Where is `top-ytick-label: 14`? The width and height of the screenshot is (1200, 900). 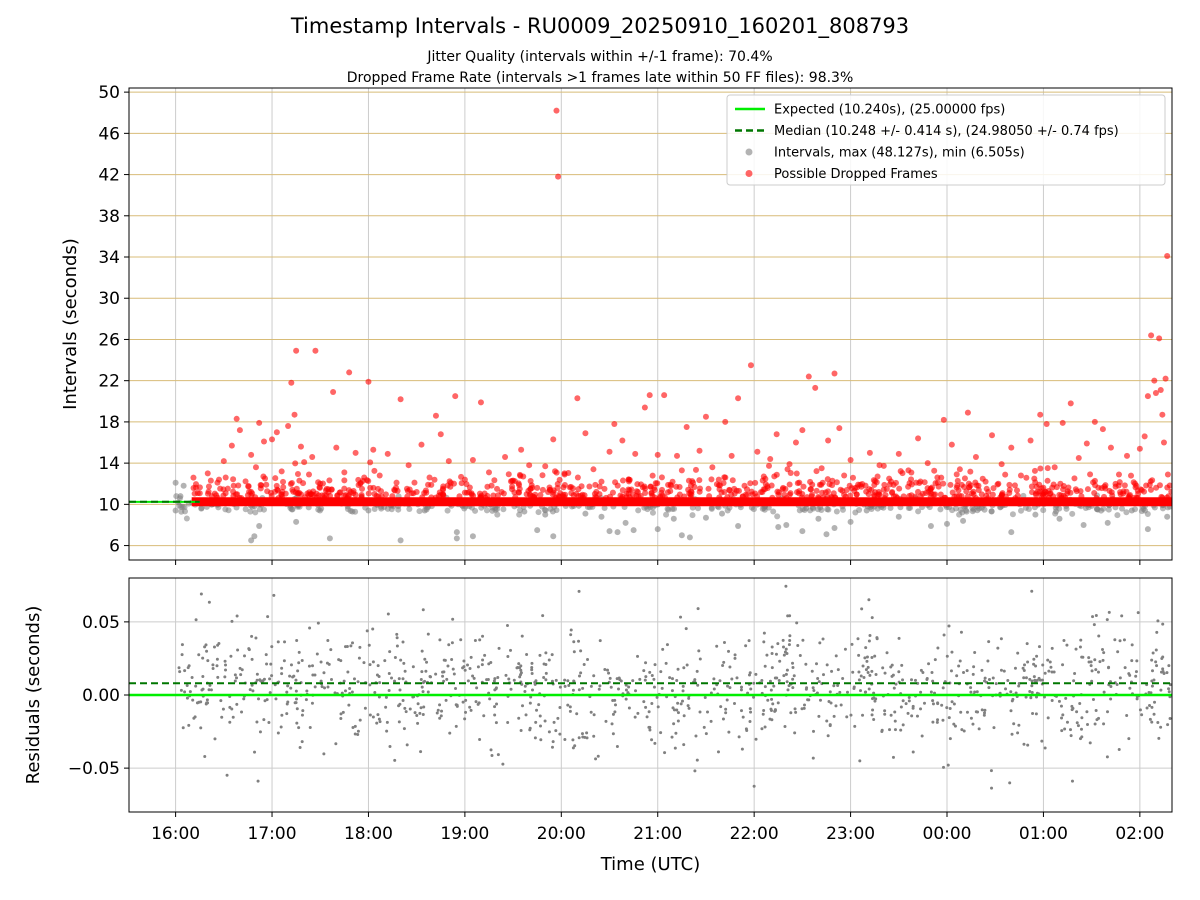
top-ytick-label: 14 is located at coordinates (109, 464).